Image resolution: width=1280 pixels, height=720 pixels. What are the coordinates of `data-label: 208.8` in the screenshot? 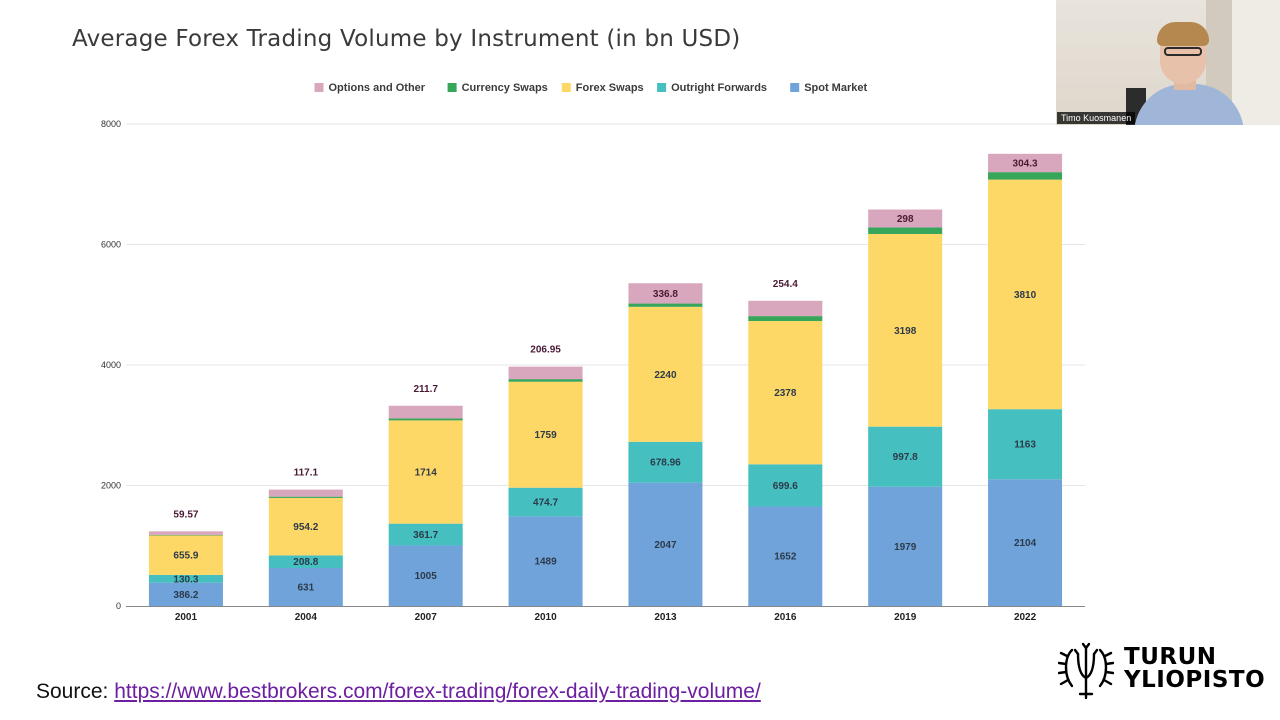 It's located at (305, 562).